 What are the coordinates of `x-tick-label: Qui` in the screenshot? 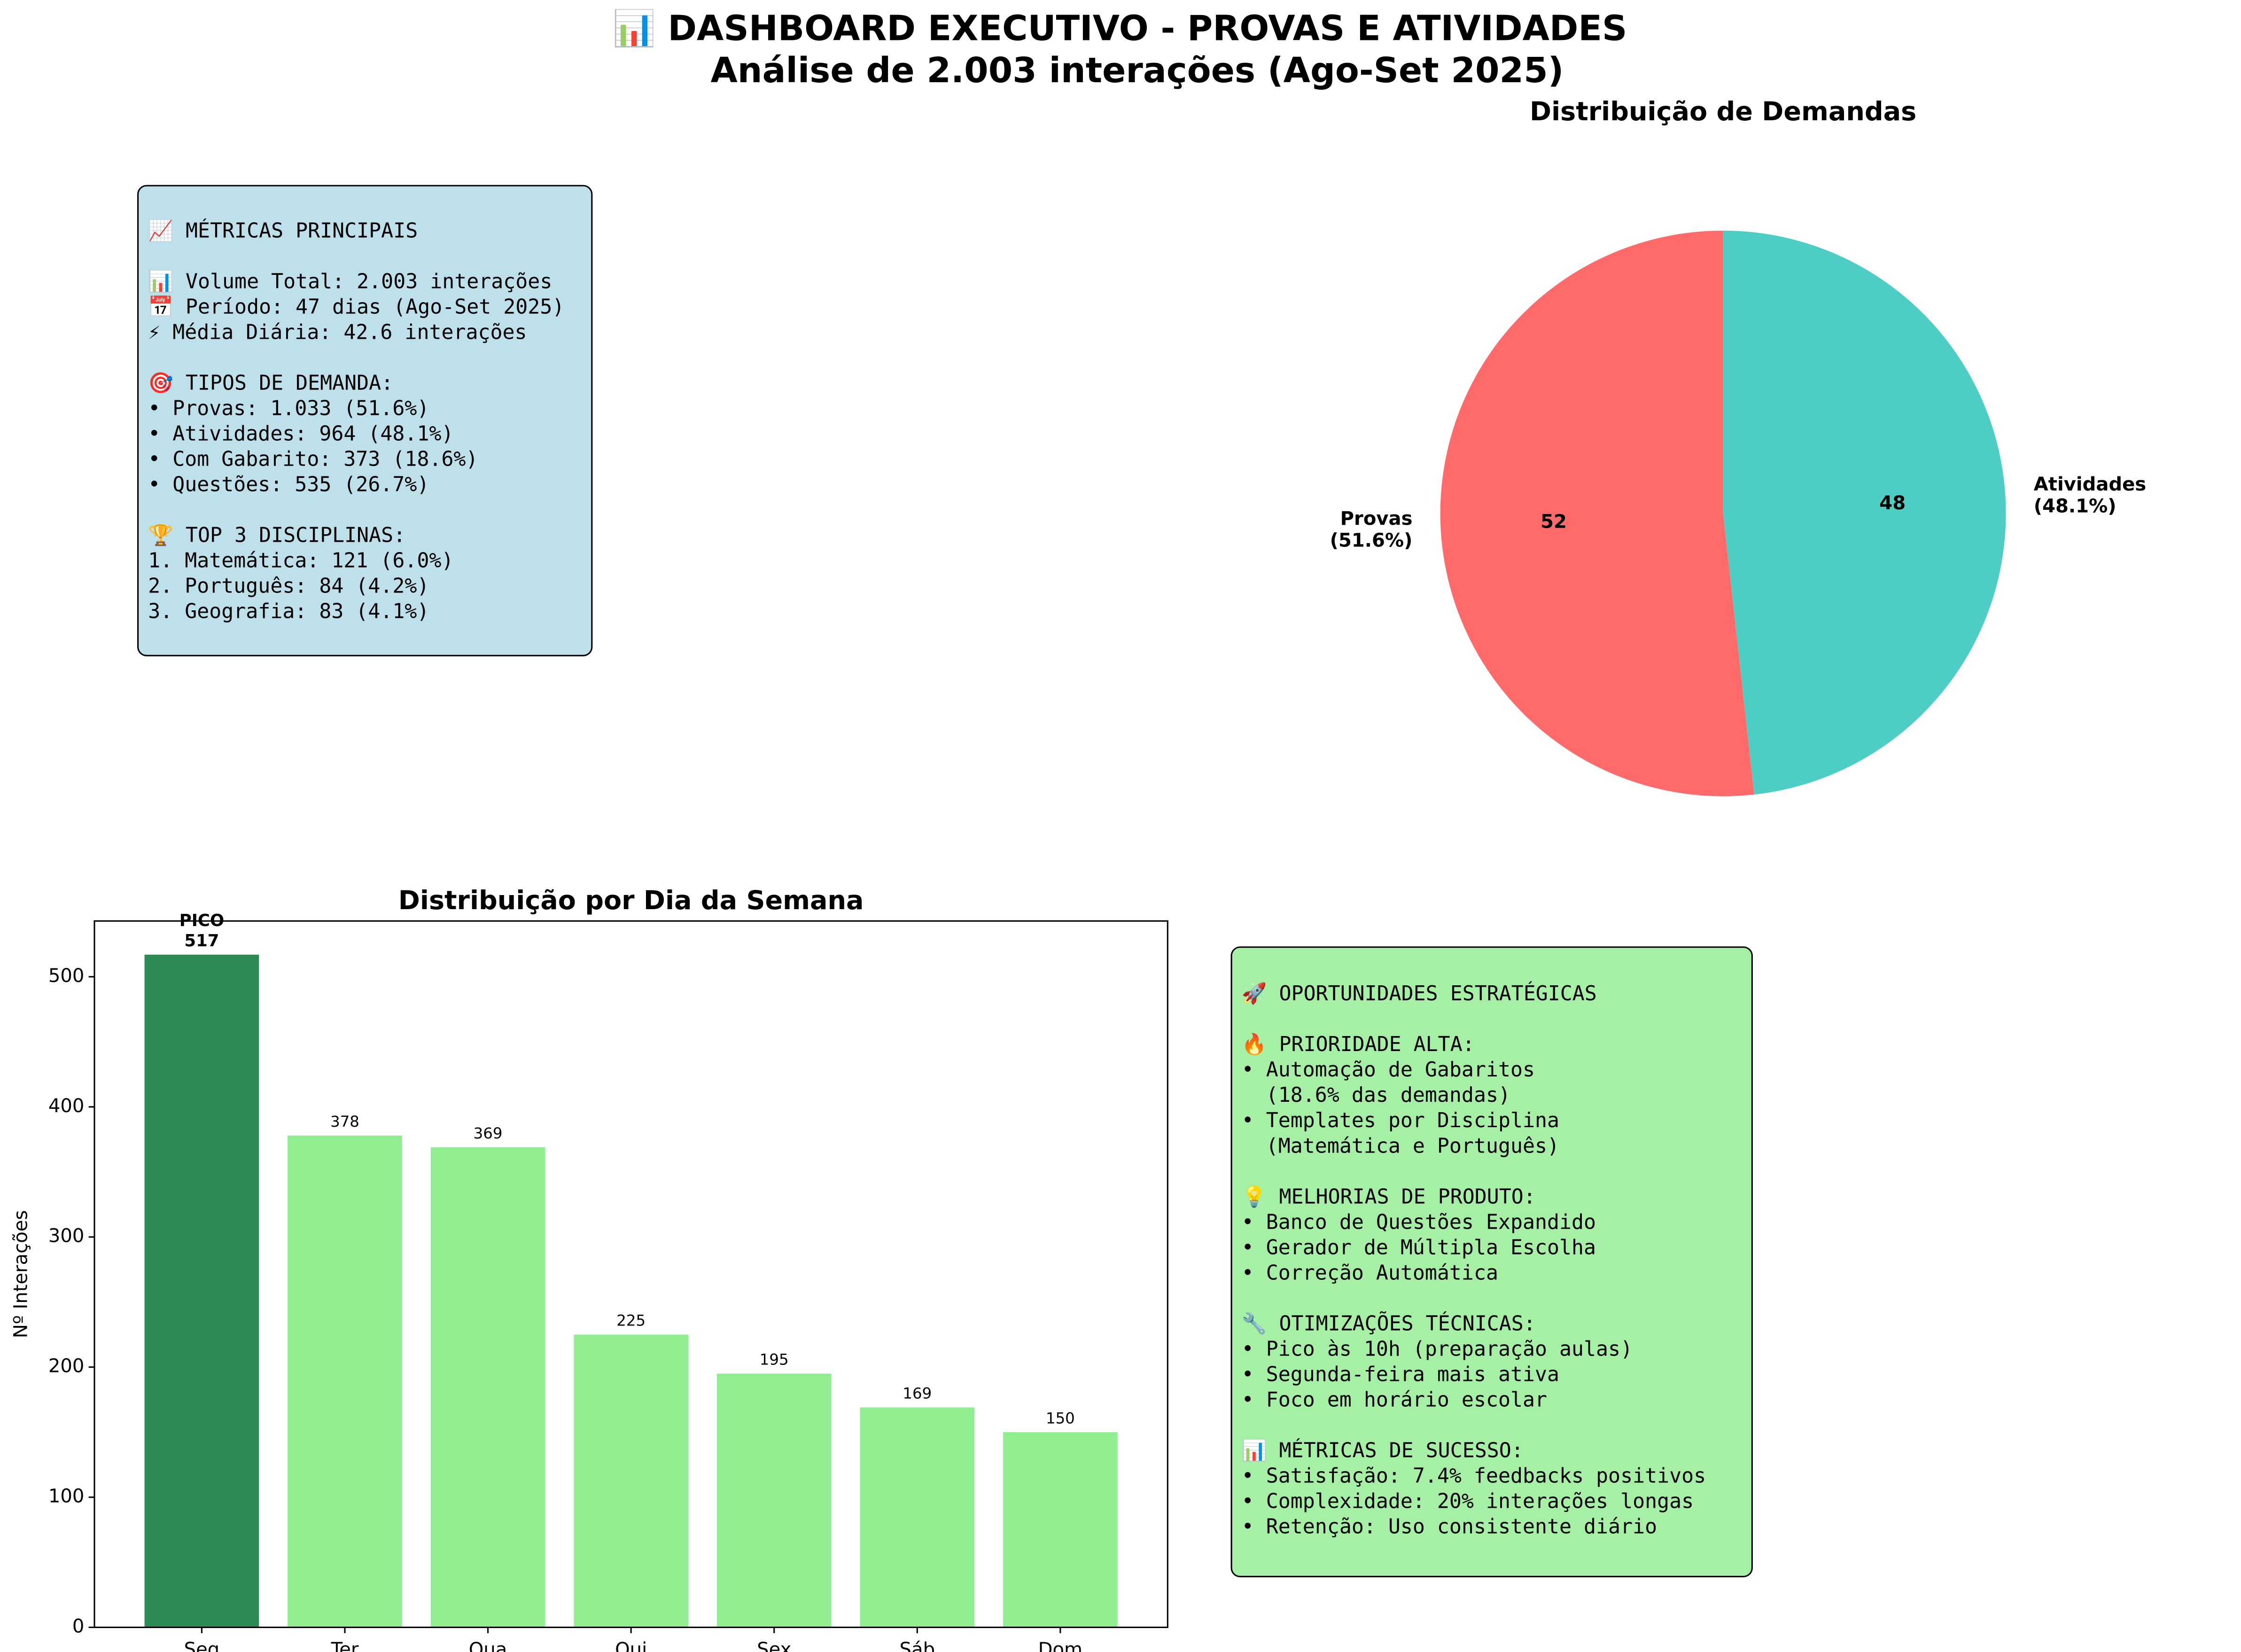 It's located at (631, 1645).